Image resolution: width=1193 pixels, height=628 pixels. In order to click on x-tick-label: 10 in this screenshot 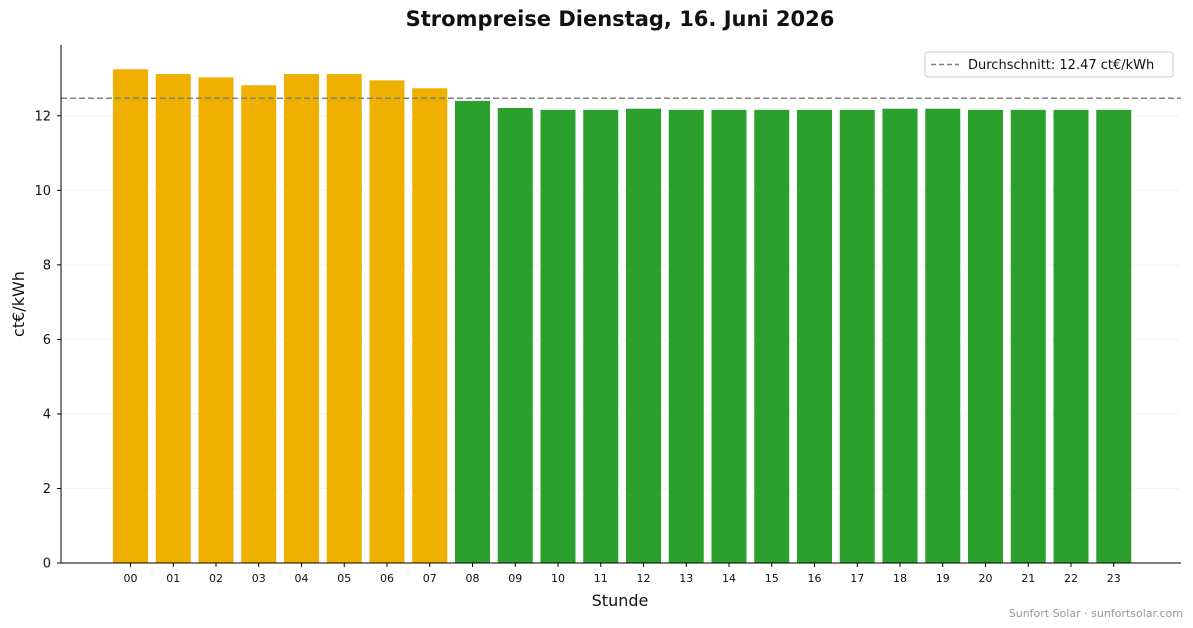, I will do `click(558, 578)`.